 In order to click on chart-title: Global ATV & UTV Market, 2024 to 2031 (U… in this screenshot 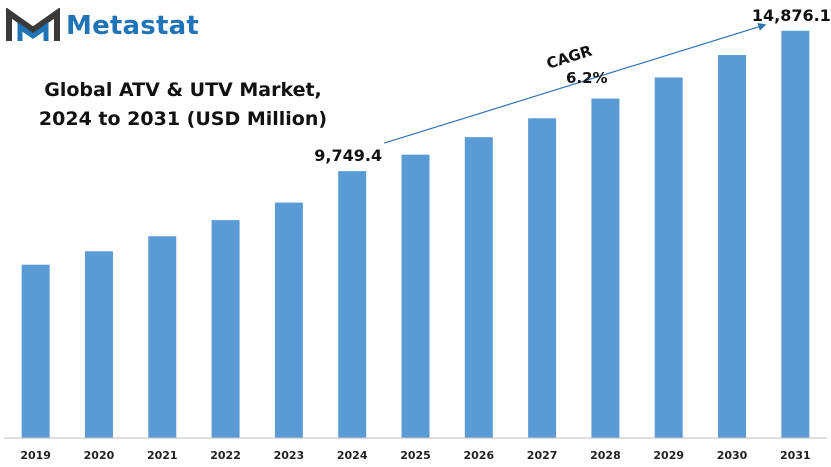, I will do `click(183, 105)`.